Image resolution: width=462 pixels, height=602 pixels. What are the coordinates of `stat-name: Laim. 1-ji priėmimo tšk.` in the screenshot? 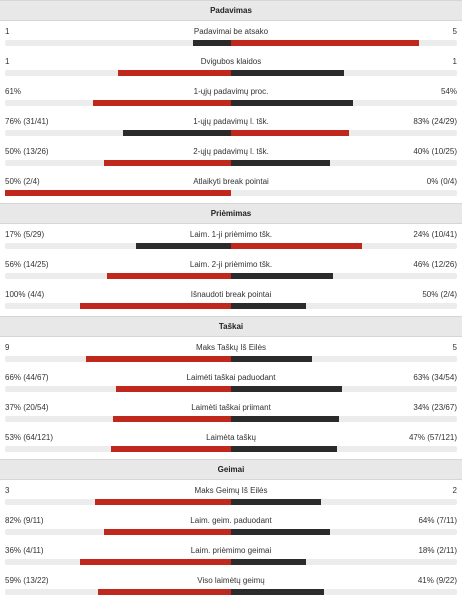 It's located at (231, 234).